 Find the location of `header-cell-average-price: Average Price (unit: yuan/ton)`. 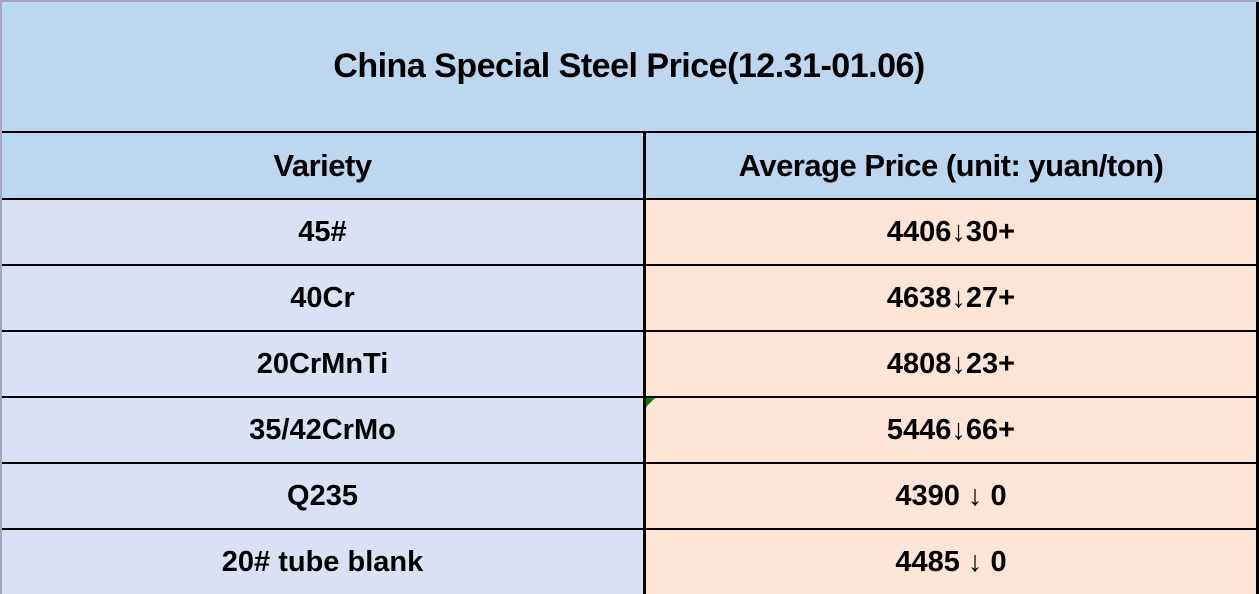

header-cell-average-price: Average Price (unit: yuan/ton) is located at coordinates (951, 165).